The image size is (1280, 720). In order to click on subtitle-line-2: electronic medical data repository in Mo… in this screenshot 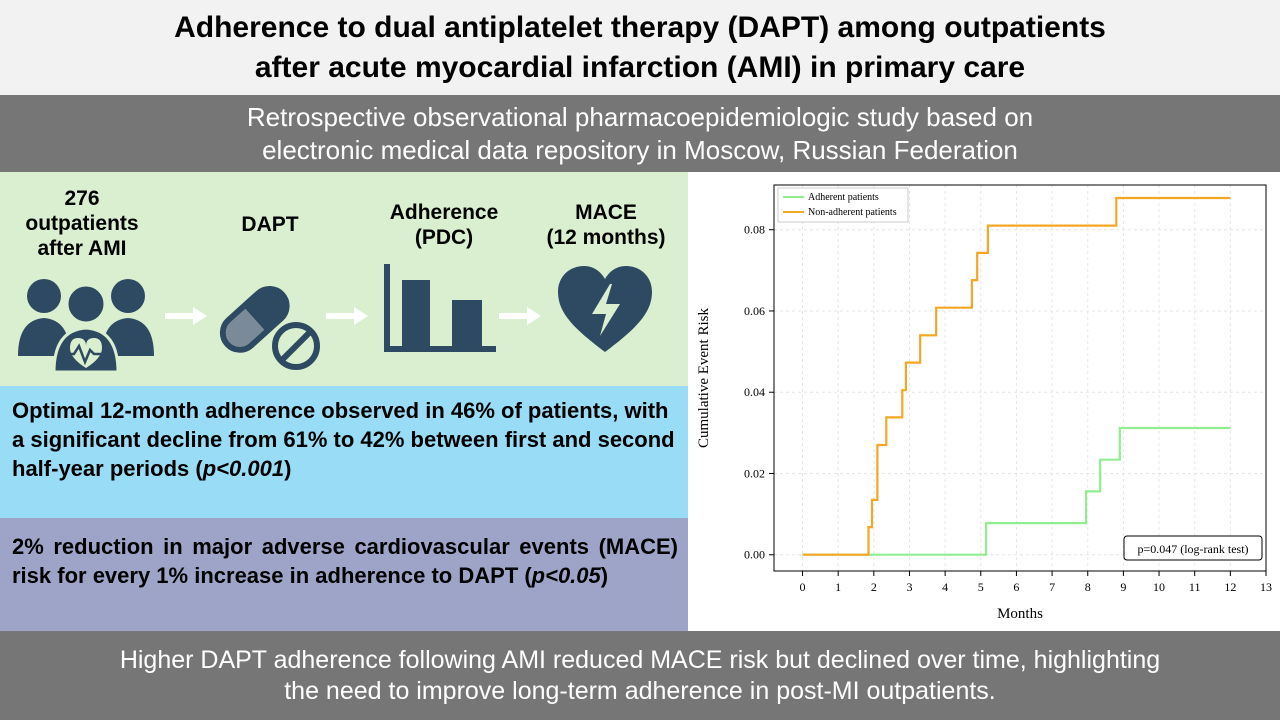, I will do `click(640, 149)`.